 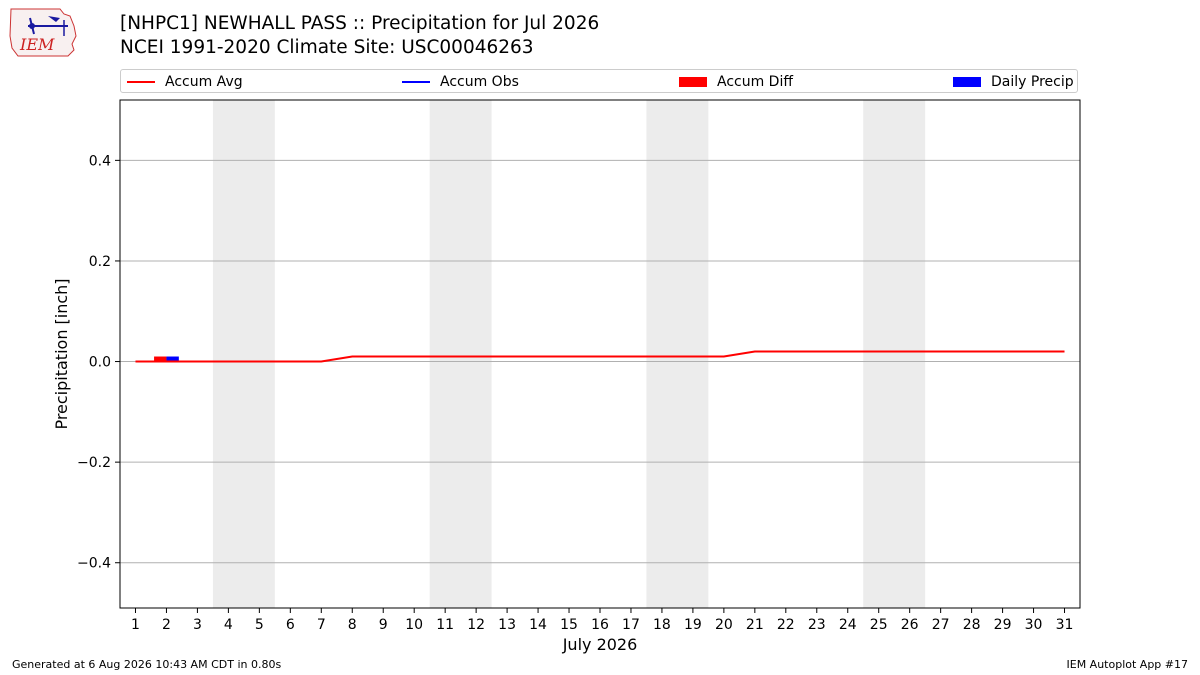 I want to click on x-tick-label: 31, so click(x=1065, y=625).